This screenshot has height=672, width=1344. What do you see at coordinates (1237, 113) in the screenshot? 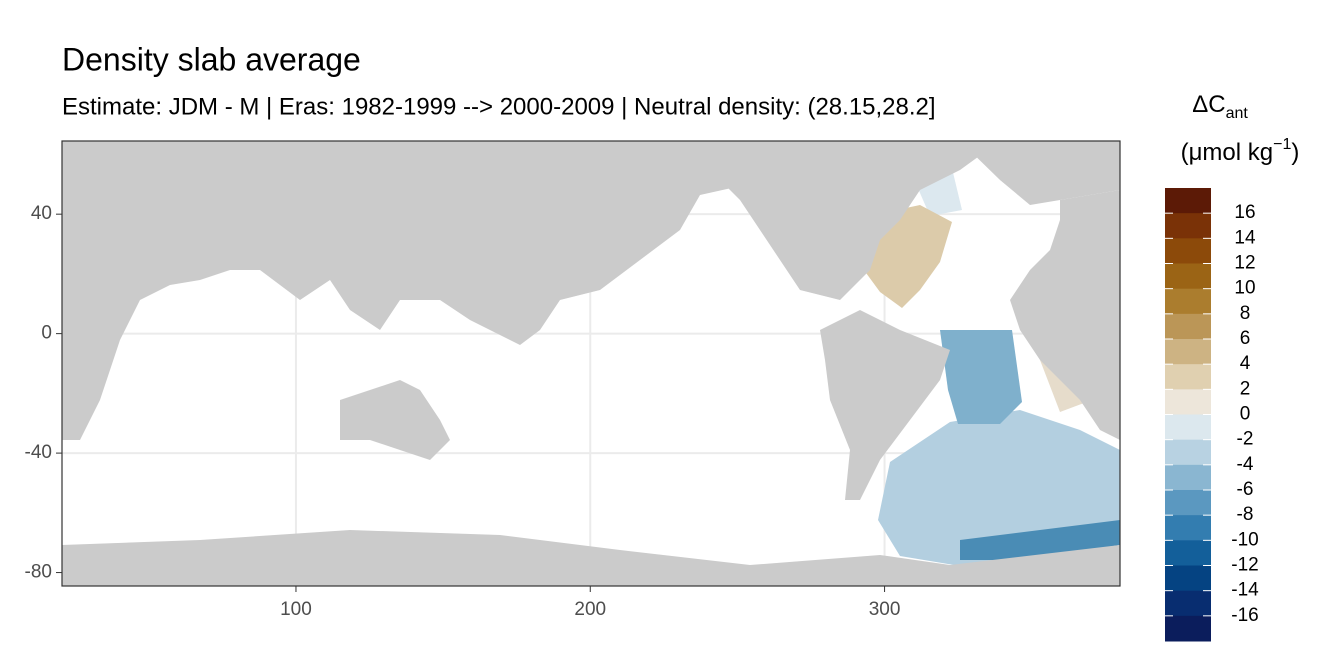
I see `legend-title-sub: ant` at bounding box center [1237, 113].